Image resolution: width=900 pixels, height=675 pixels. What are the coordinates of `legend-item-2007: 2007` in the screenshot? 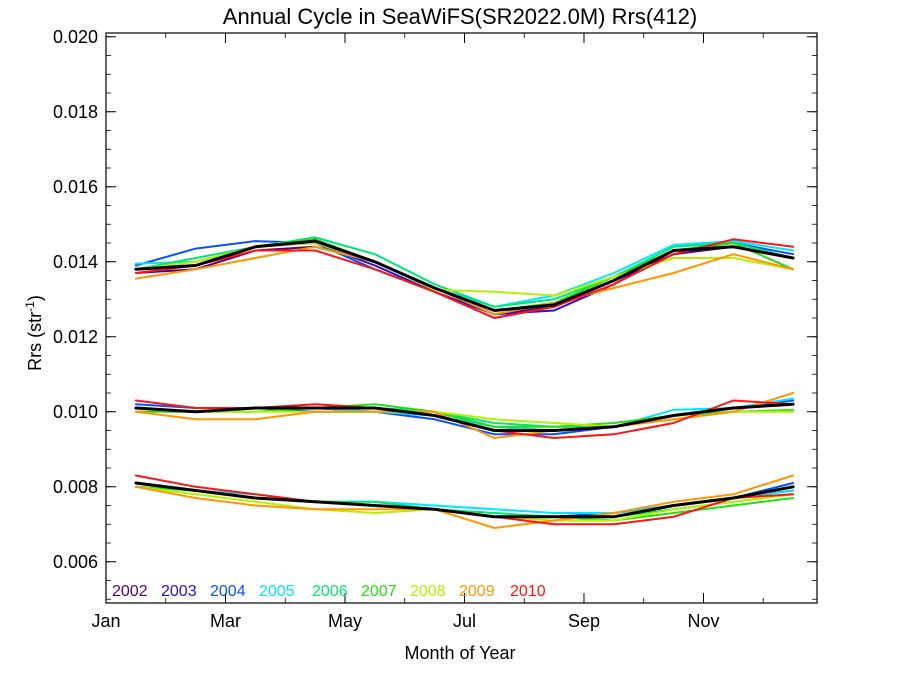 It's located at (379, 591).